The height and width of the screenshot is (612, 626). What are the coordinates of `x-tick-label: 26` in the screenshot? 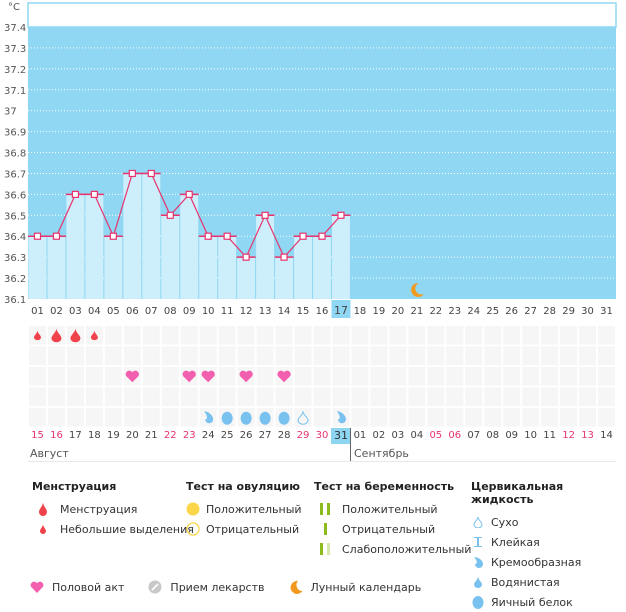 It's located at (511, 311).